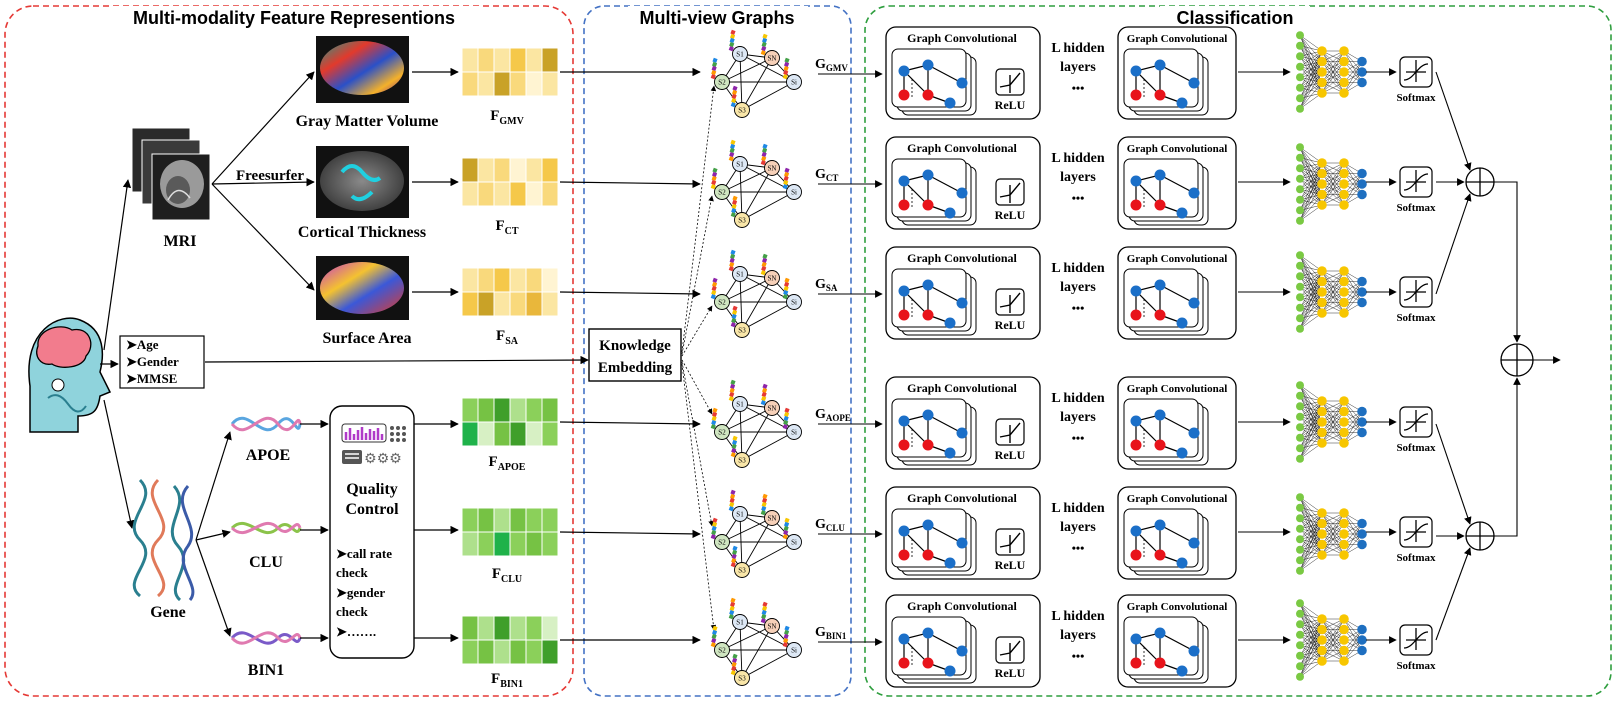  What do you see at coordinates (266, 528) in the screenshot?
I see `clu-dna-strand-icon` at bounding box center [266, 528].